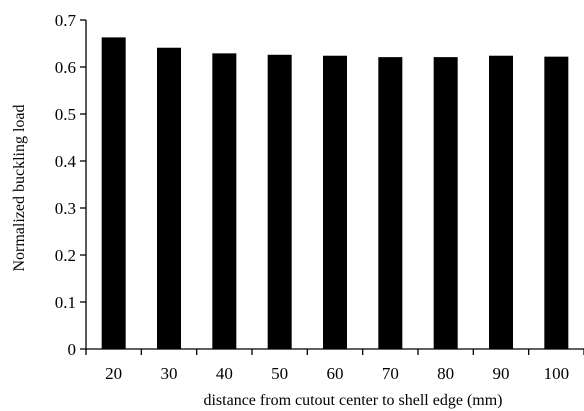 The image size is (584, 411). What do you see at coordinates (279, 373) in the screenshot?
I see `x-tick-label-50: 50` at bounding box center [279, 373].